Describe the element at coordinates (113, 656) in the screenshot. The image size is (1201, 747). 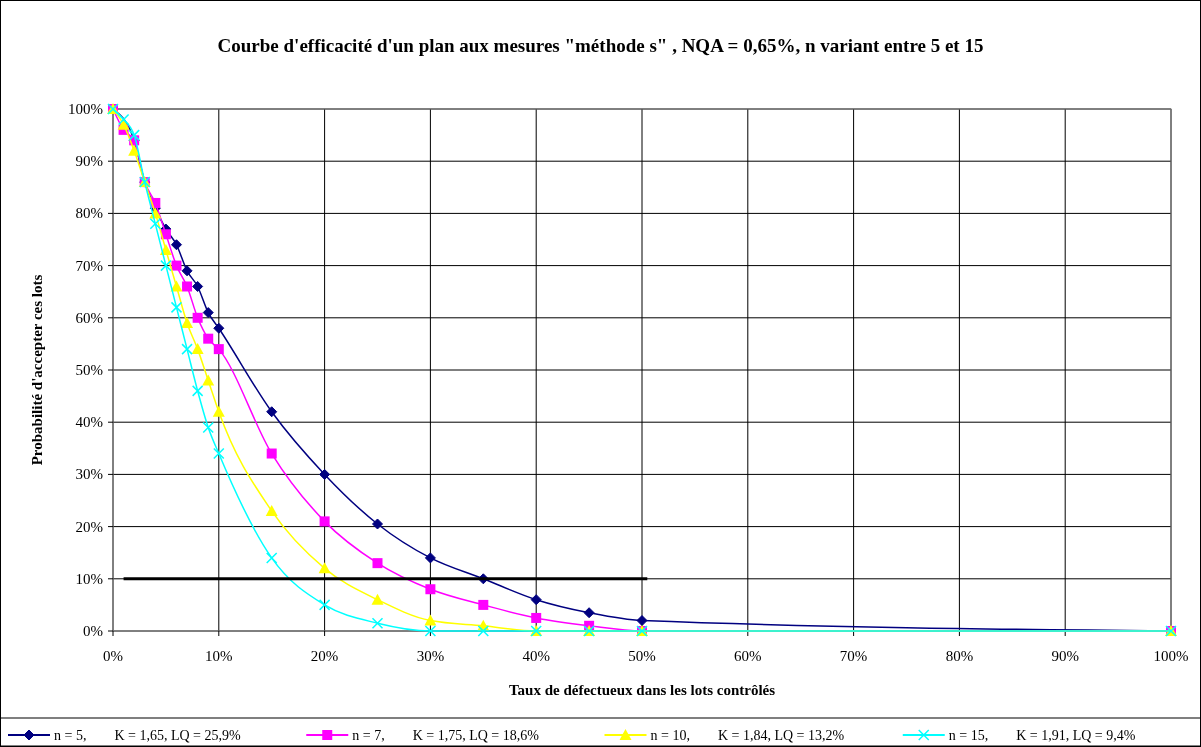
I see `x-tick-label: 0%` at that location.